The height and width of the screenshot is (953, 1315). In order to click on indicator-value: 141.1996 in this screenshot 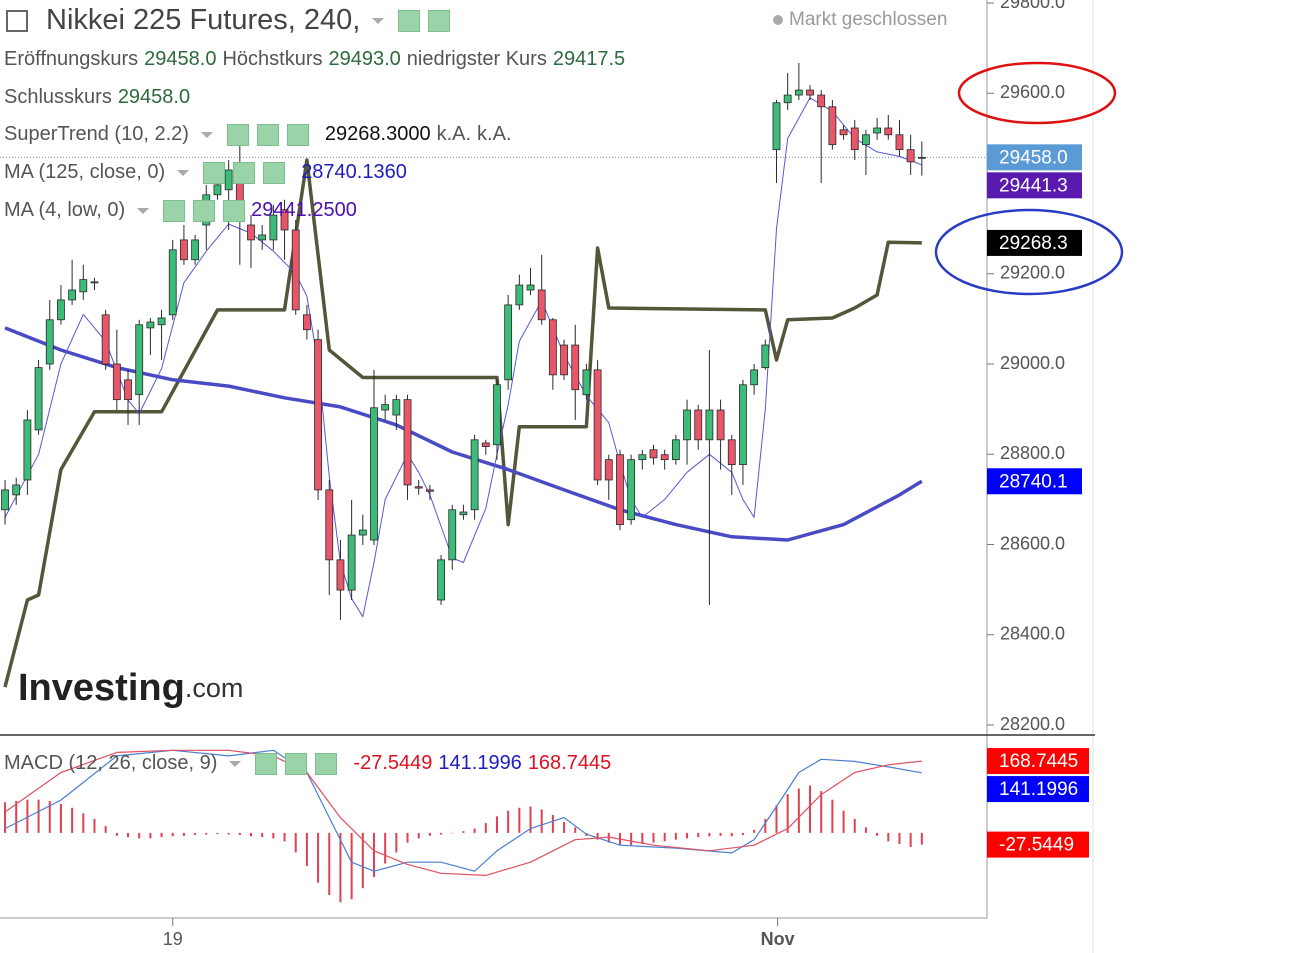, I will do `click(480, 763)`.